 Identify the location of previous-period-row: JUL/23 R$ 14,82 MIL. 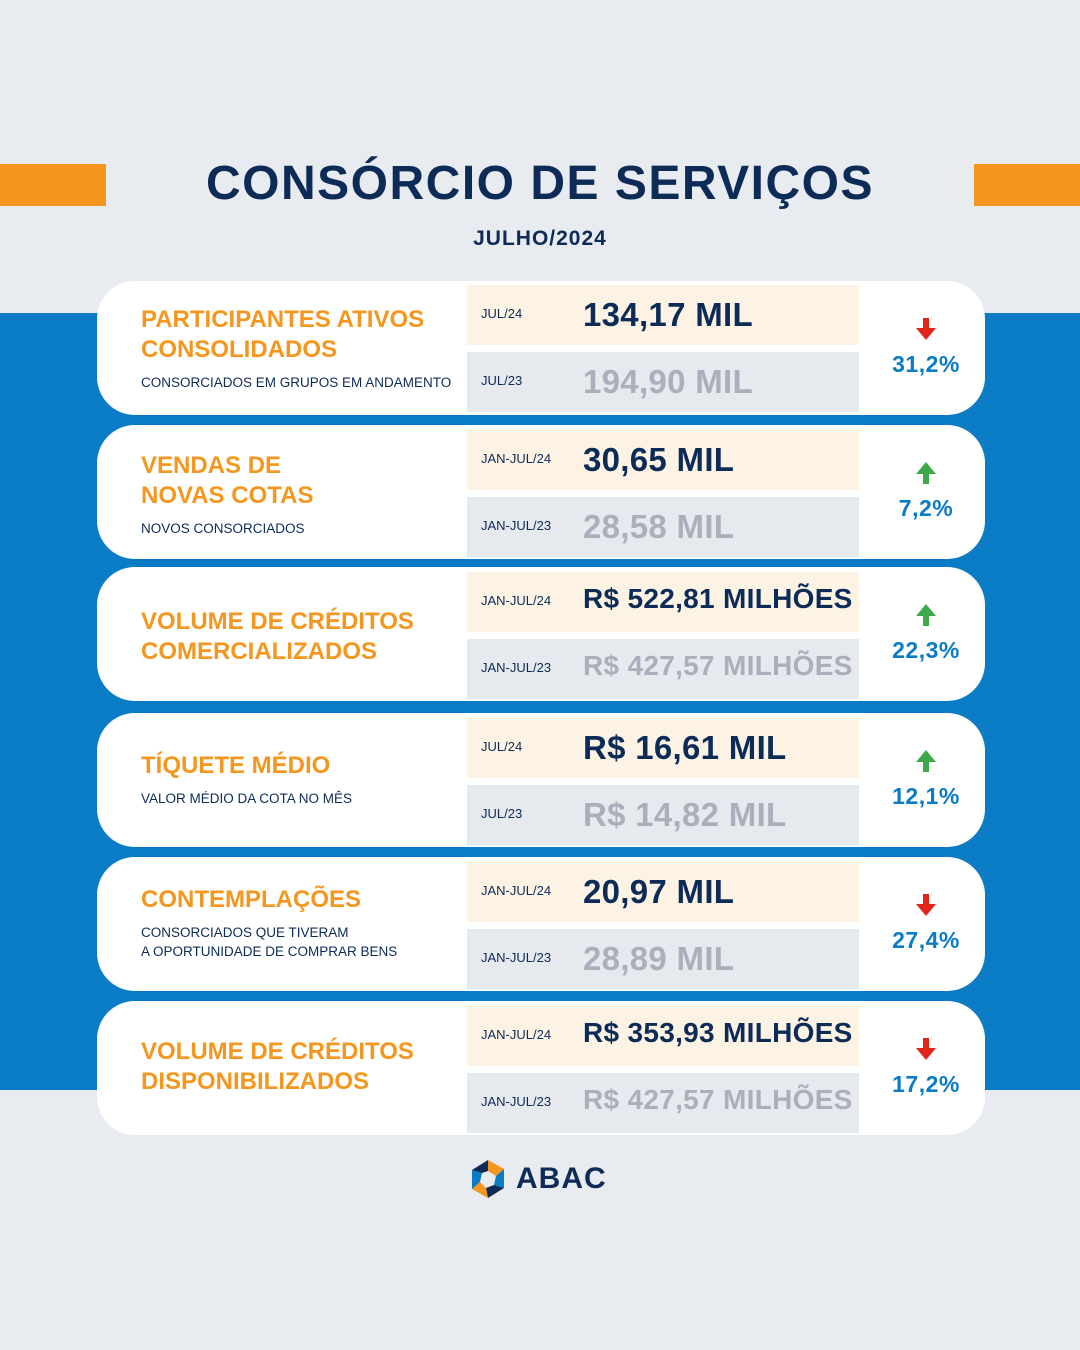
(663, 815).